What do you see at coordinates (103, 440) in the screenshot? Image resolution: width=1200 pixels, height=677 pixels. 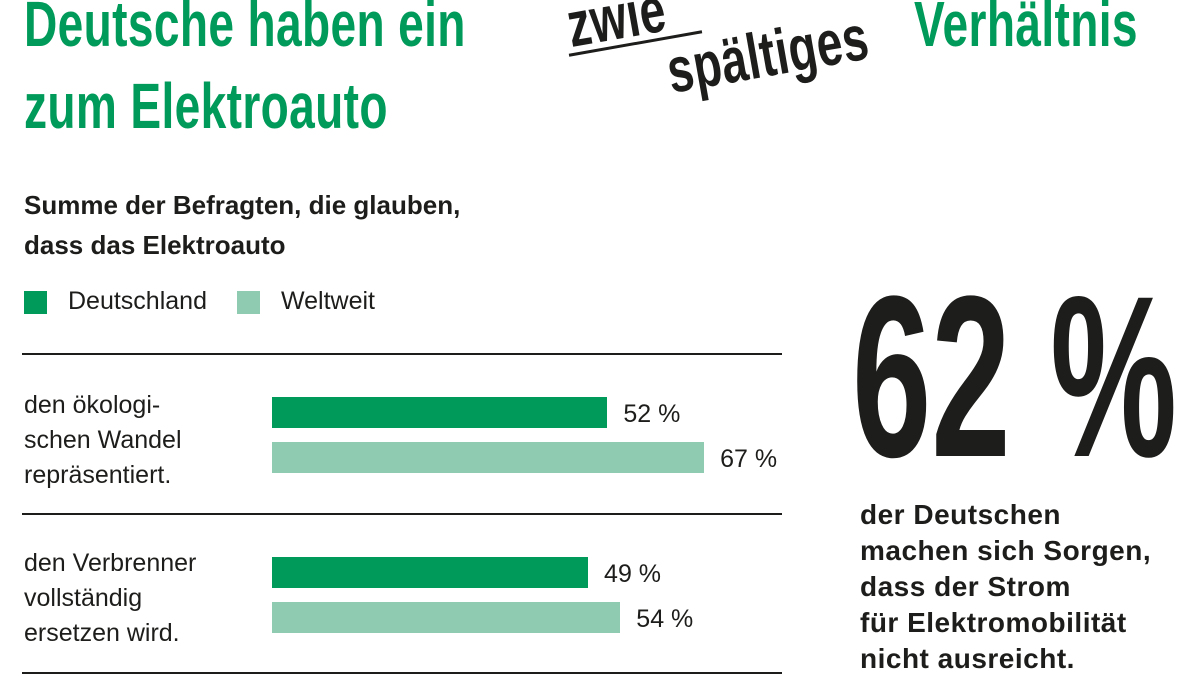 I see `category-label: den ökologi- schen Wandel repräsentiert.` at bounding box center [103, 440].